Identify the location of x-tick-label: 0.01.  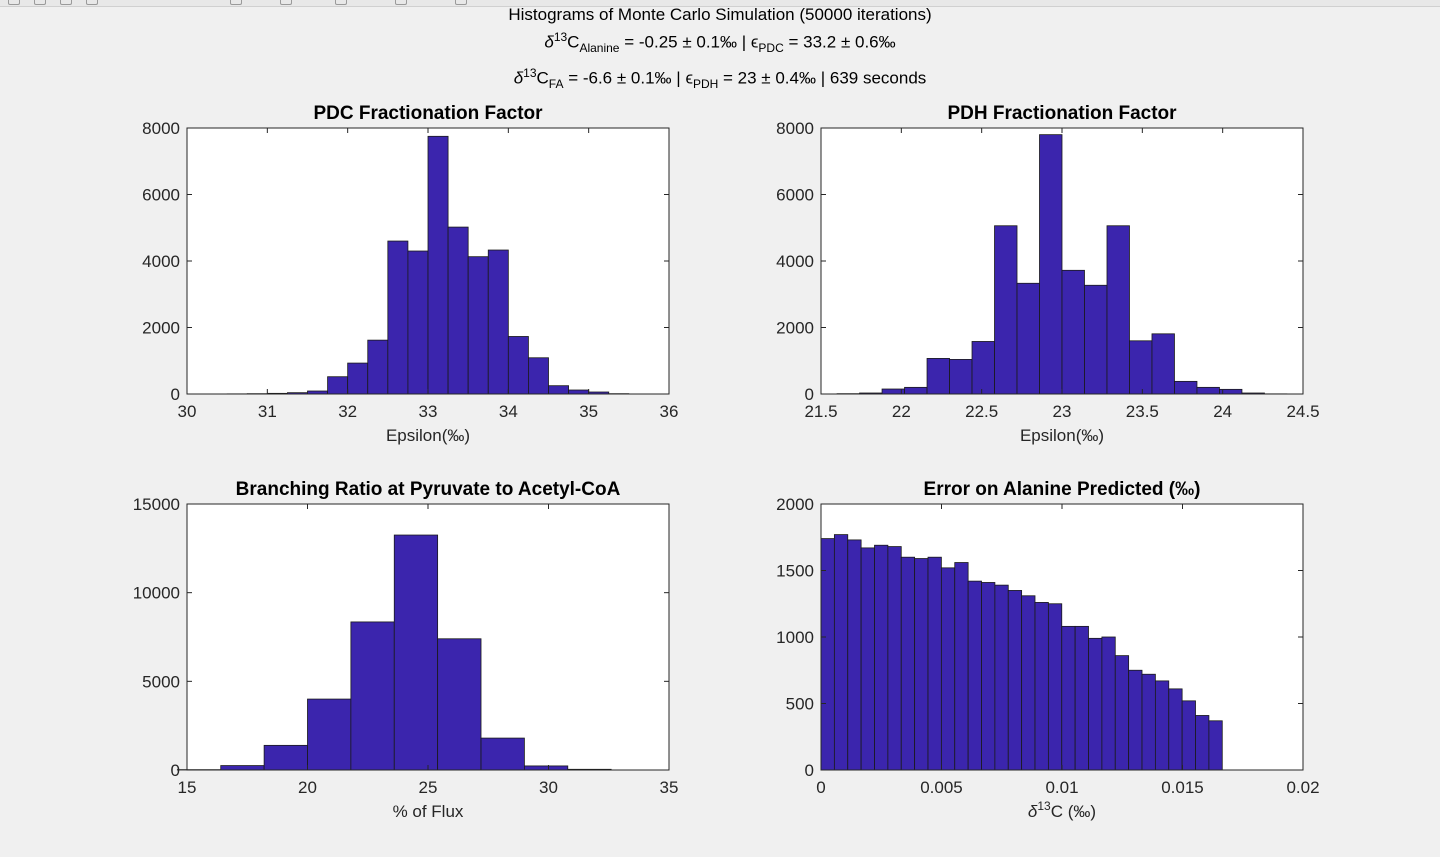
(1061, 787).